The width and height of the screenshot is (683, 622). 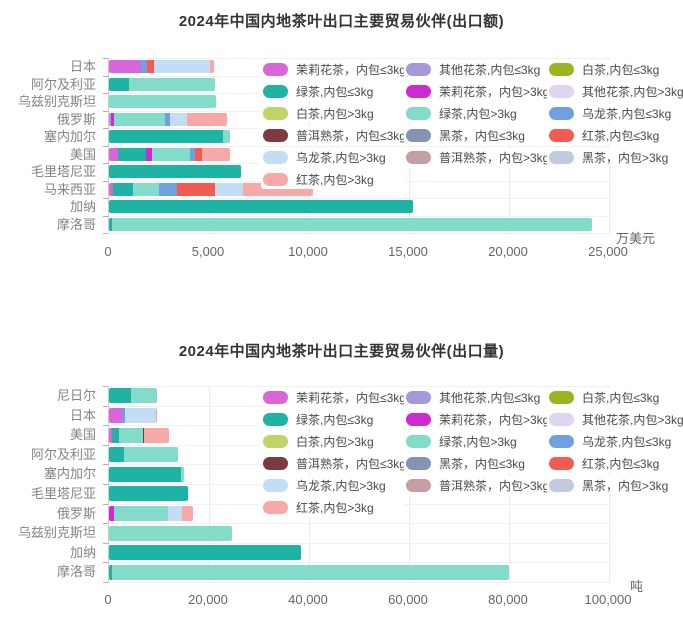 What do you see at coordinates (366, 252) in the screenshot?
I see `x-axis: 0 5,000 10,000 15,000 20,000 25,000` at bounding box center [366, 252].